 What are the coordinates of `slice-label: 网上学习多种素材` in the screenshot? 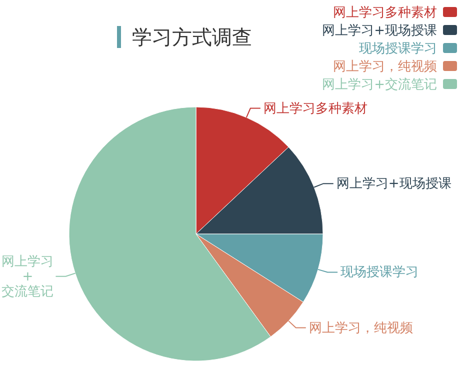 It's located at (315, 108).